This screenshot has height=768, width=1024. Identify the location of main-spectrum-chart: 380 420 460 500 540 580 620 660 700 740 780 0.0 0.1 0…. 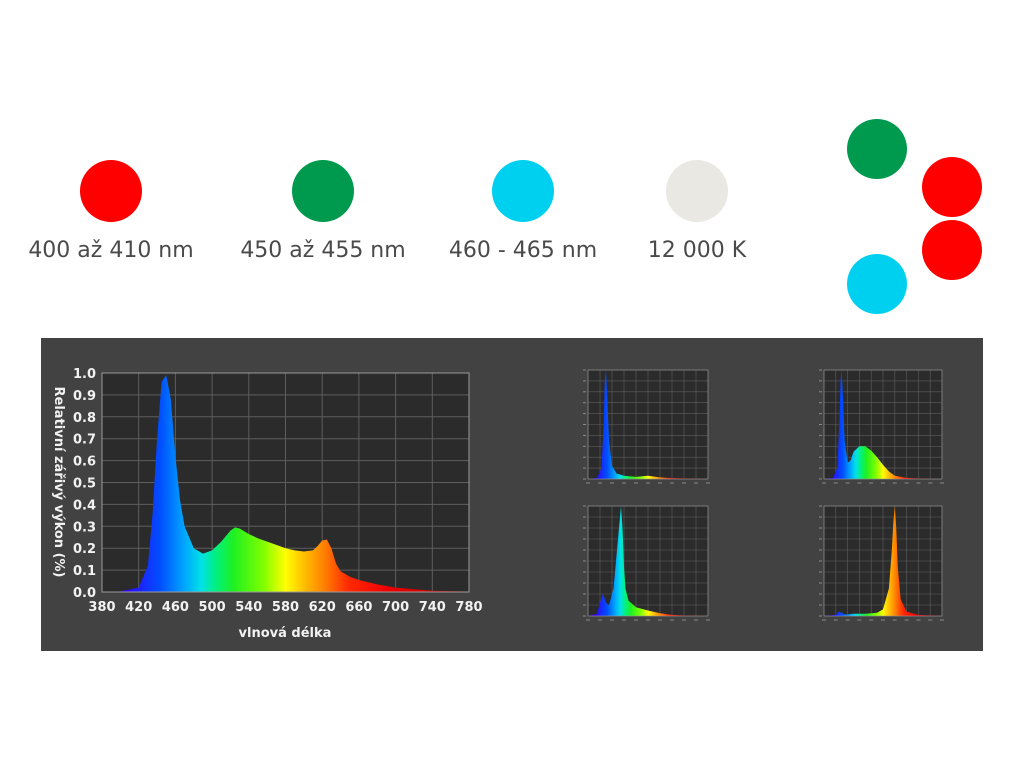
(278, 491).